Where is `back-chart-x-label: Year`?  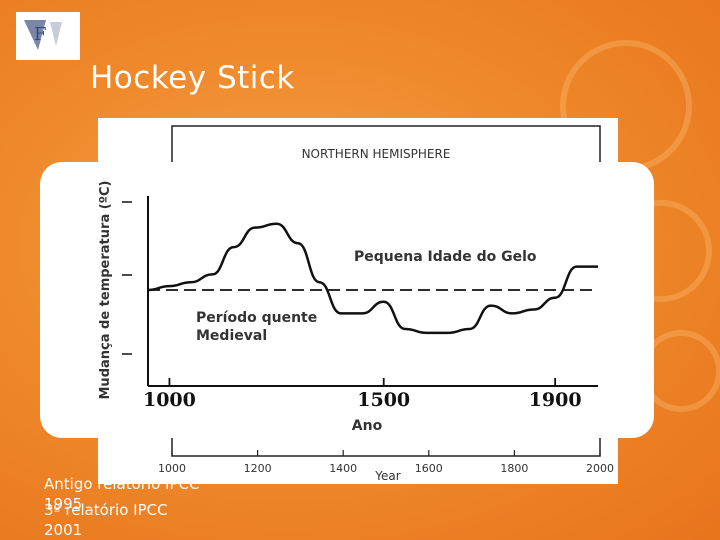 back-chart-x-label: Year is located at coordinates (387, 476).